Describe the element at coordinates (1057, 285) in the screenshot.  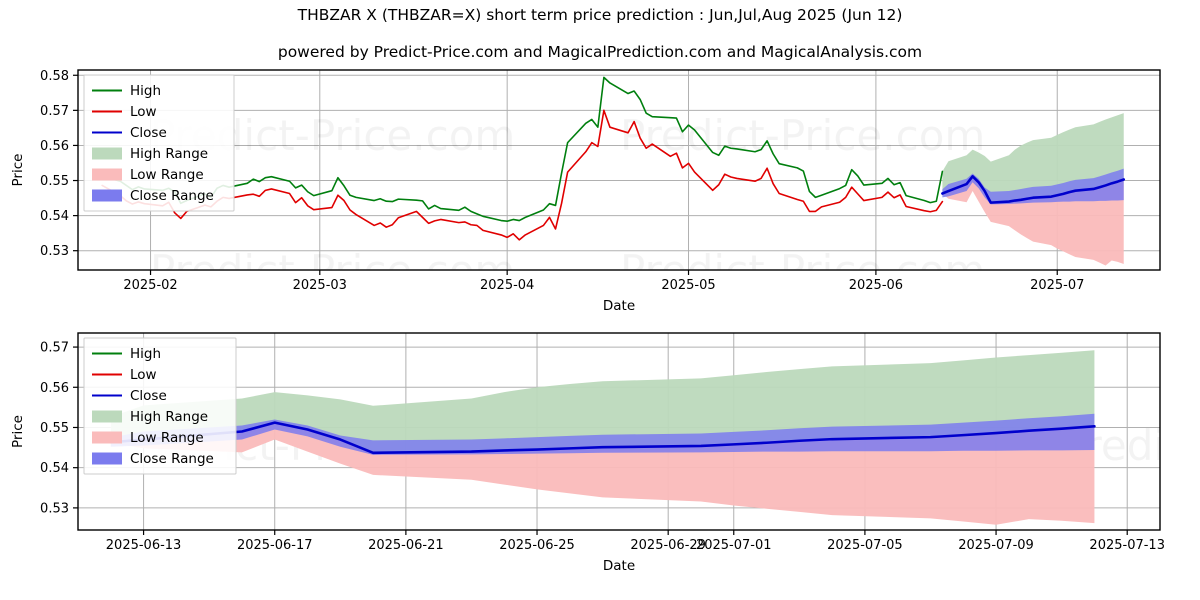
I see `x-tick-label: 2025-07` at that location.